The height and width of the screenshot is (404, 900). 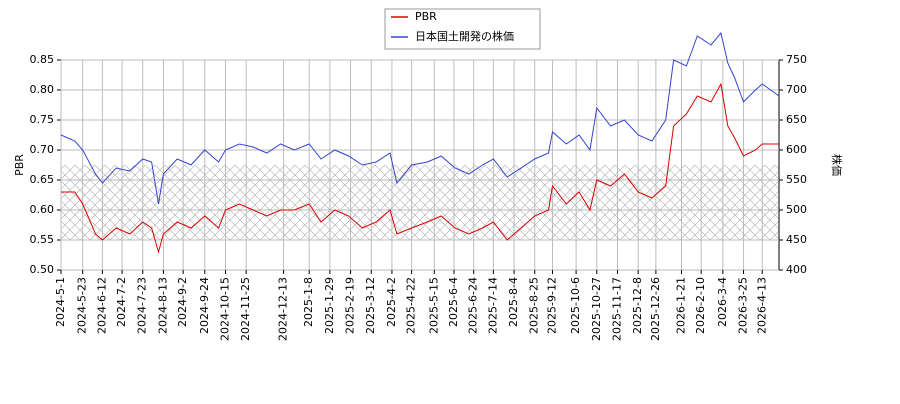 What do you see at coordinates (82, 305) in the screenshot?
I see `x-tick-label: 2024-5-23` at bounding box center [82, 305].